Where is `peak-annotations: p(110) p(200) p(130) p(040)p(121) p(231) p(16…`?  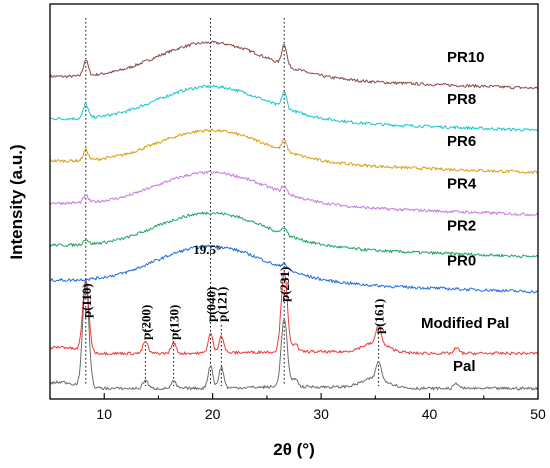 peak-annotations: p(110) p(200) p(130) p(040)p(121) p(231) p(16… is located at coordinates (233, 291).